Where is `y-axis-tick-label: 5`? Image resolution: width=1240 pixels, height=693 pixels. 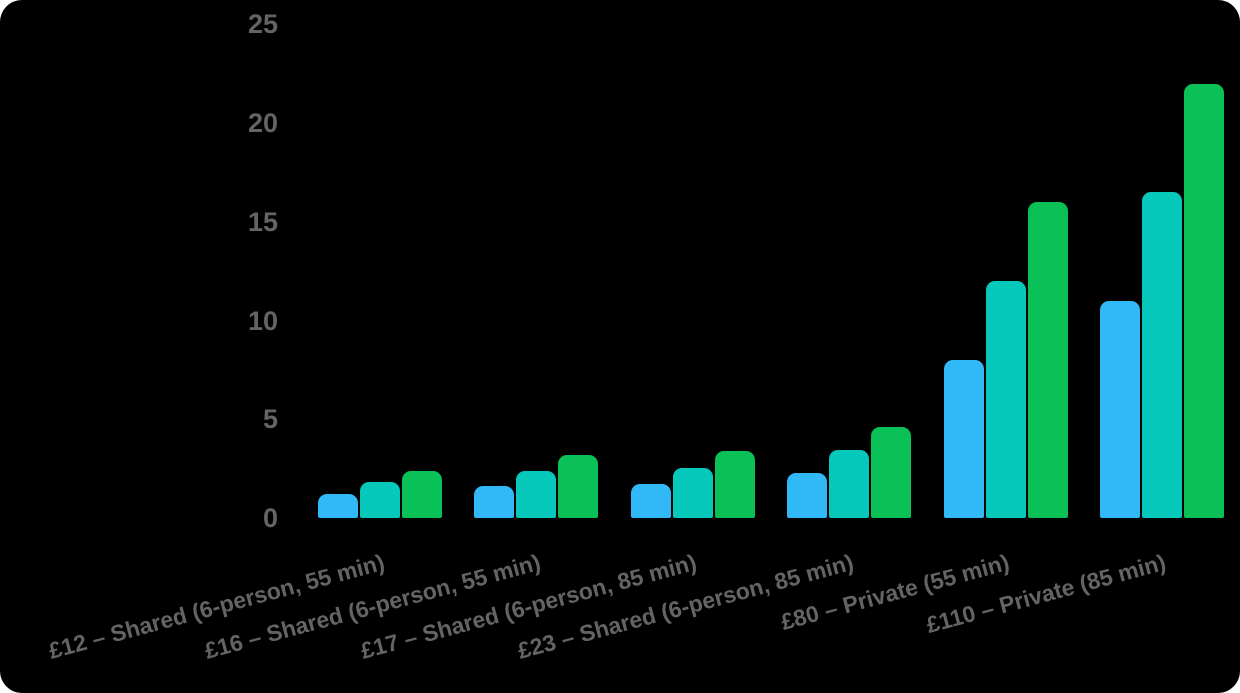
y-axis-tick-label: 5 is located at coordinates (270, 419).